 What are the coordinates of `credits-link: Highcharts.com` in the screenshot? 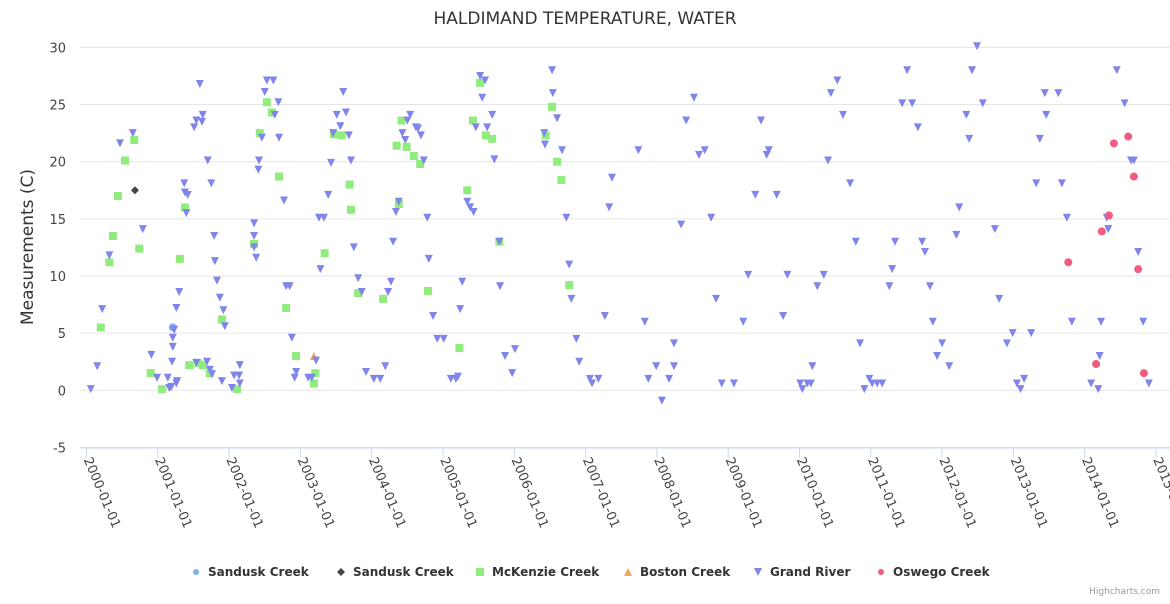 It's located at (1124, 592).